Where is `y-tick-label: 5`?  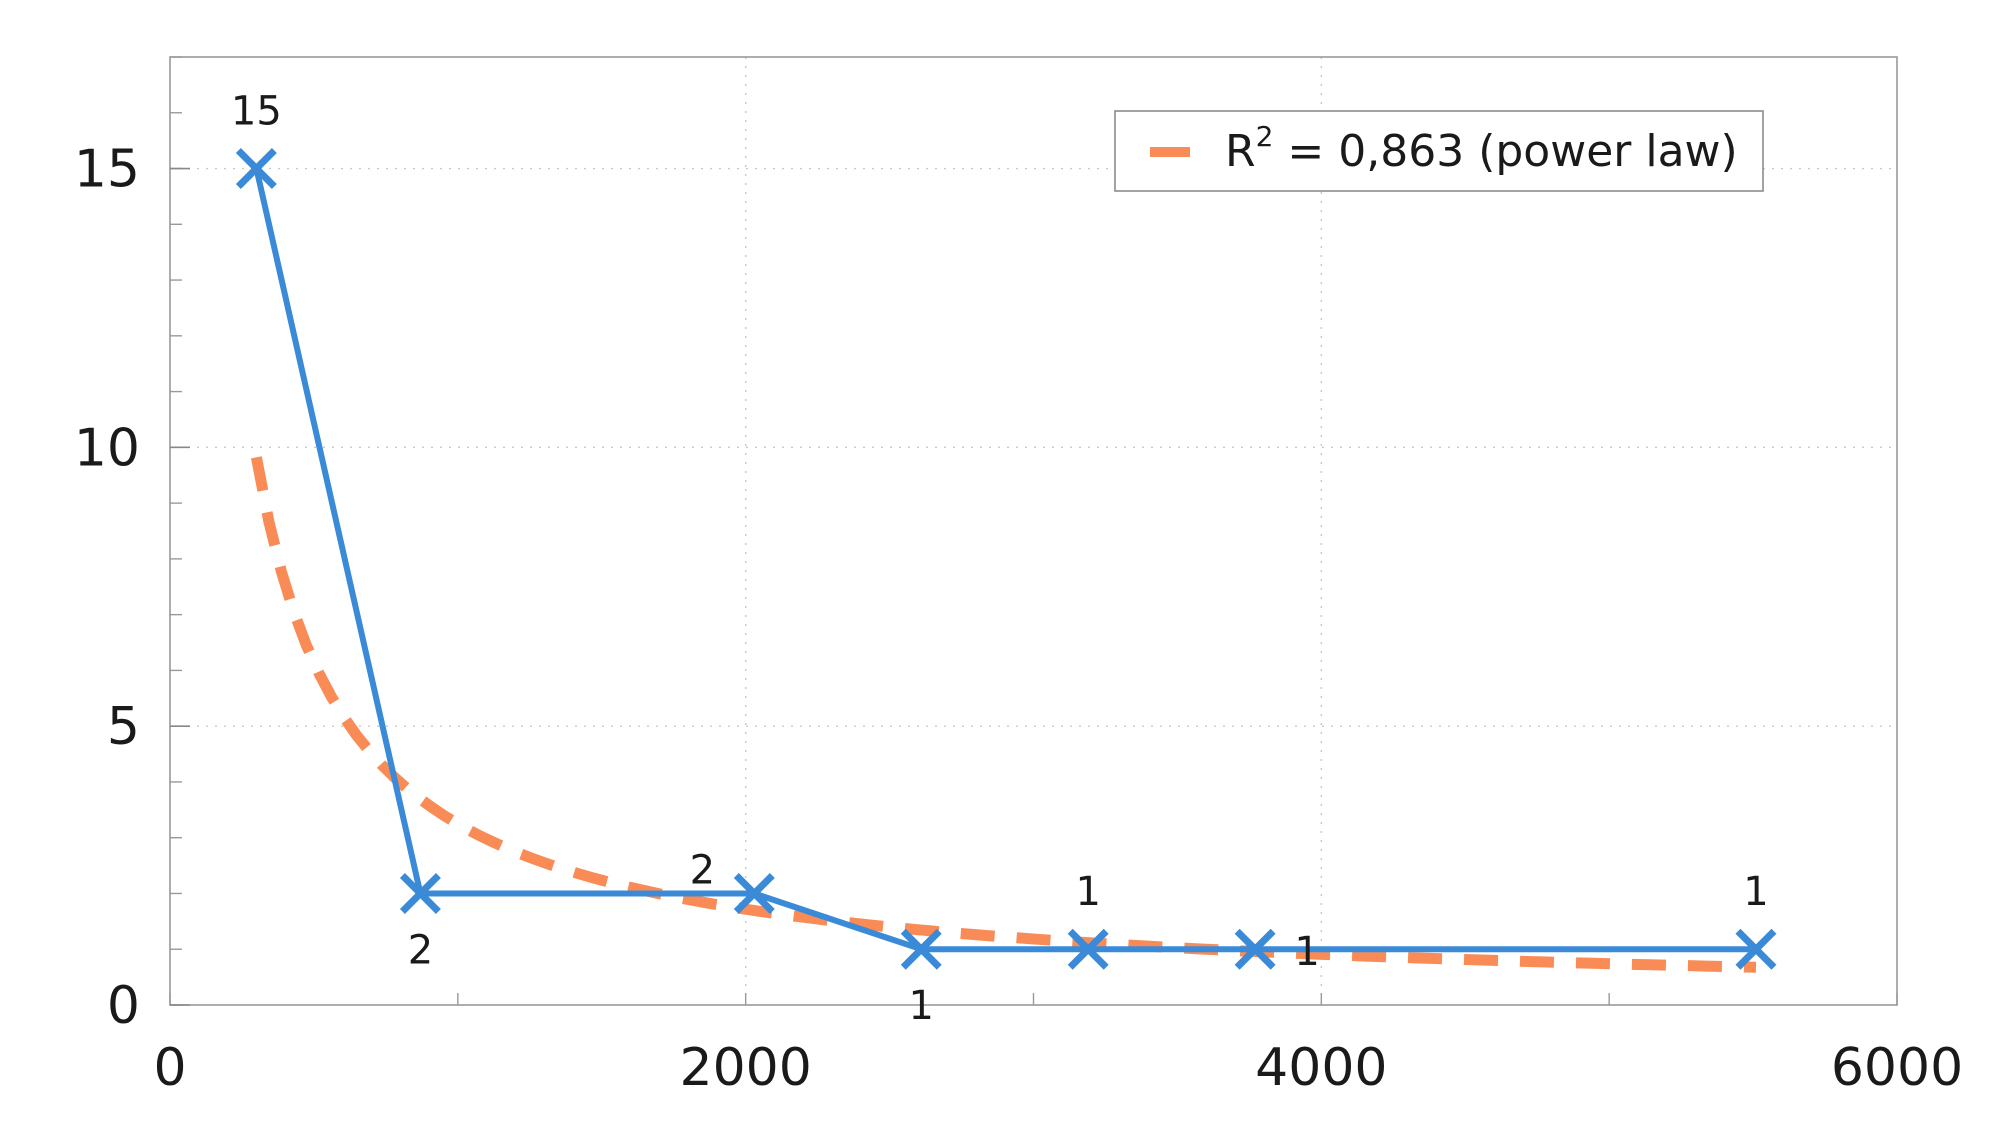
y-tick-label: 5 is located at coordinates (123, 727).